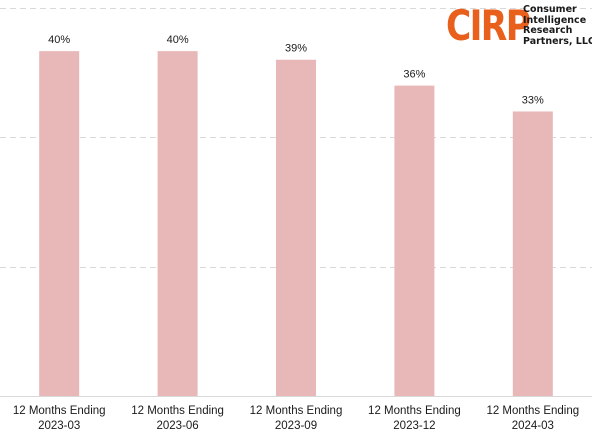 The width and height of the screenshot is (592, 436). What do you see at coordinates (296, 411) in the screenshot?
I see `x-tick-label-3-line-1: 12 Months Ending` at bounding box center [296, 411].